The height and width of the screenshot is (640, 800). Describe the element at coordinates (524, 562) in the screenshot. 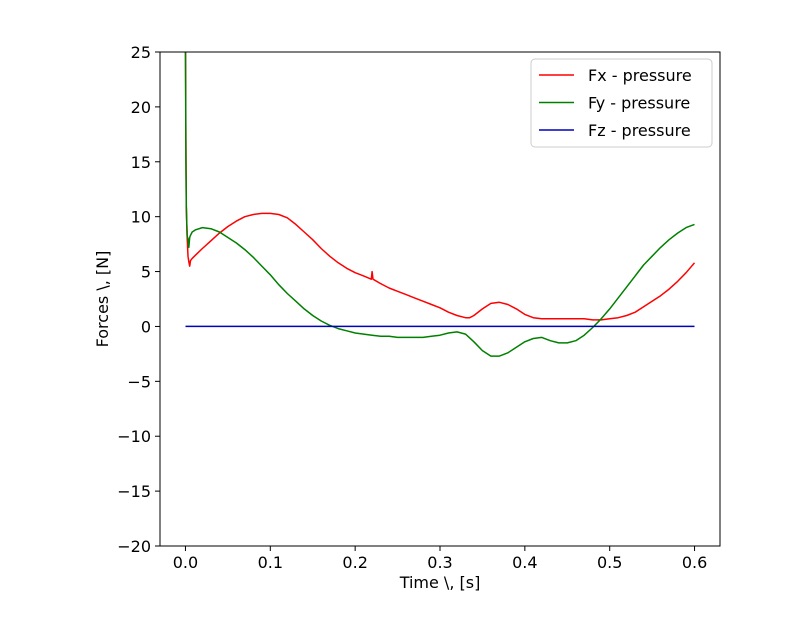

I see `x-tick-label: 0.4` at that location.